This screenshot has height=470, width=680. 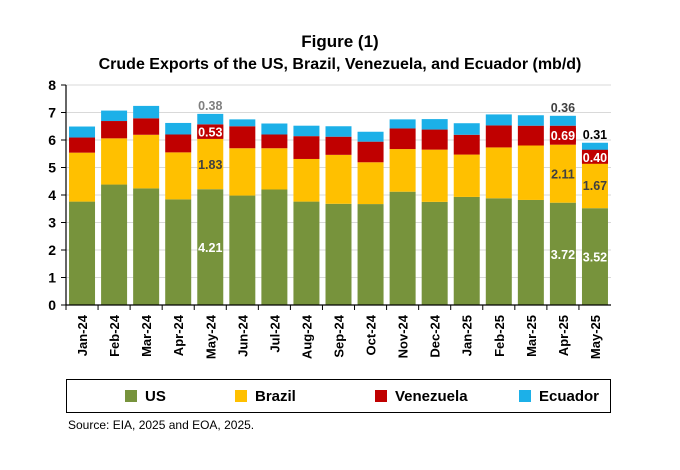 What do you see at coordinates (595, 337) in the screenshot?
I see `x-tick-label: May-25` at bounding box center [595, 337].